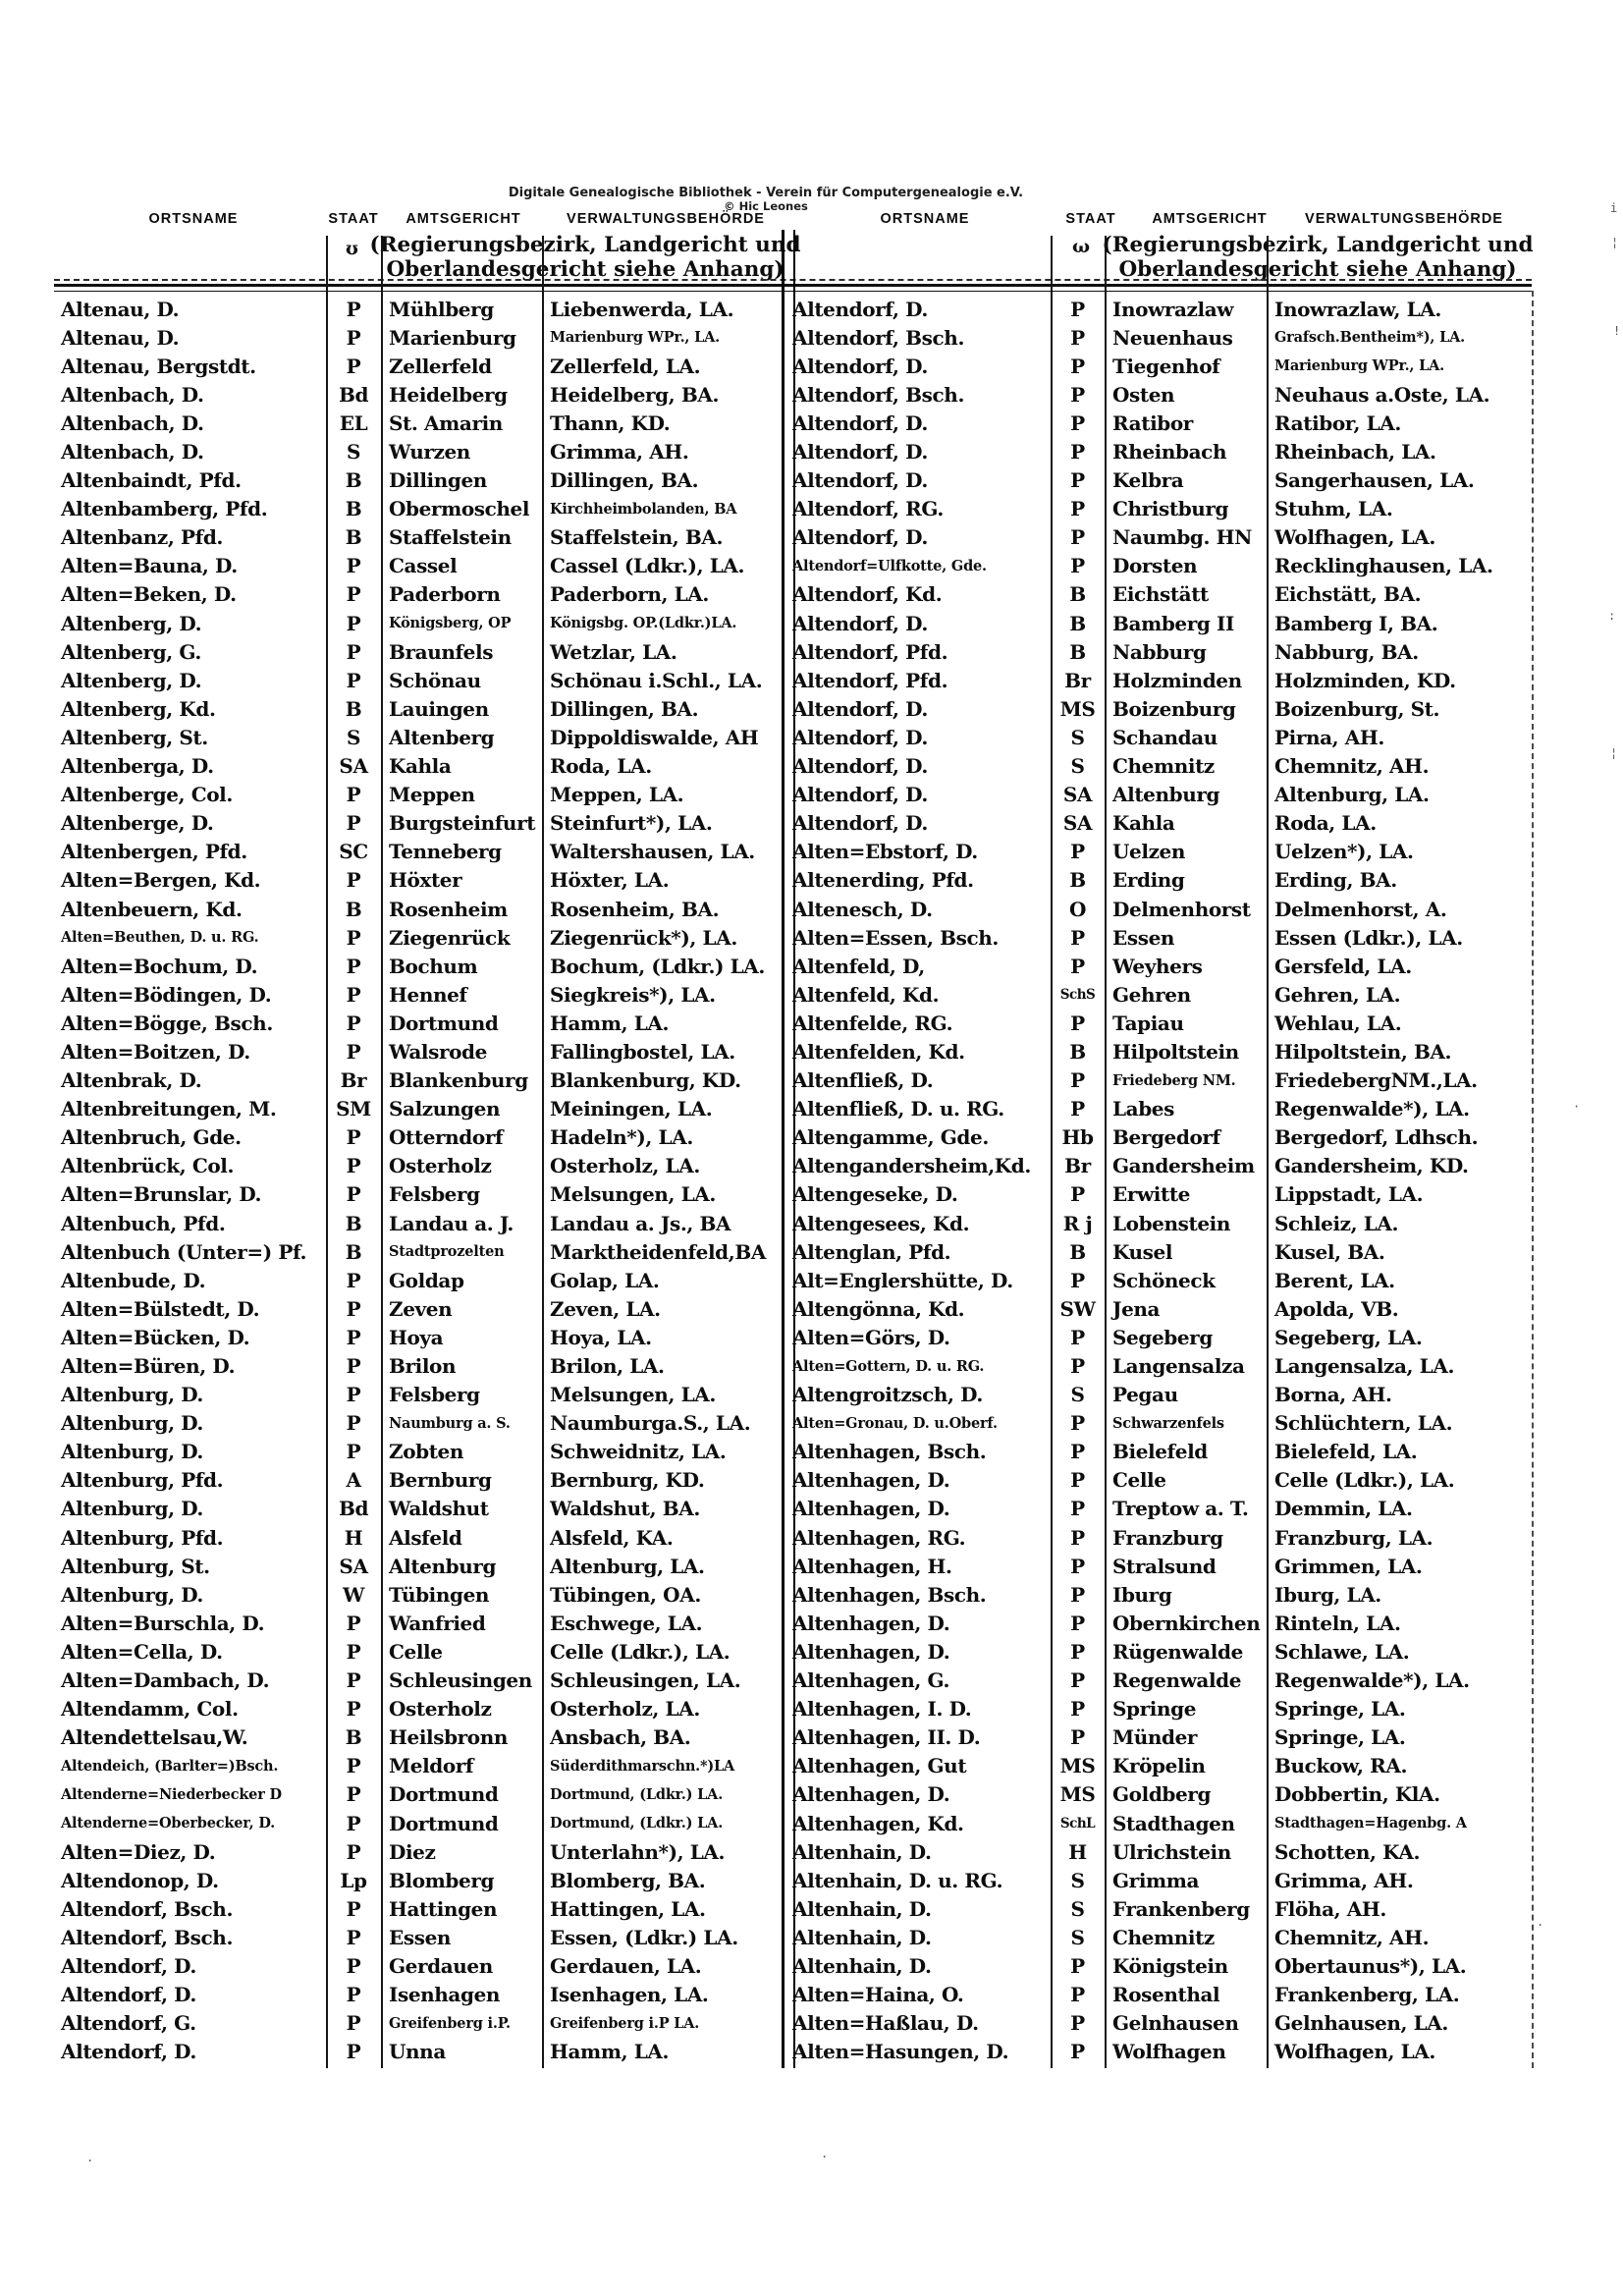  Describe the element at coordinates (1360, 909) in the screenshot. I see `verwaltungsbehoerde-cell: Delmenhorst, A.` at that location.